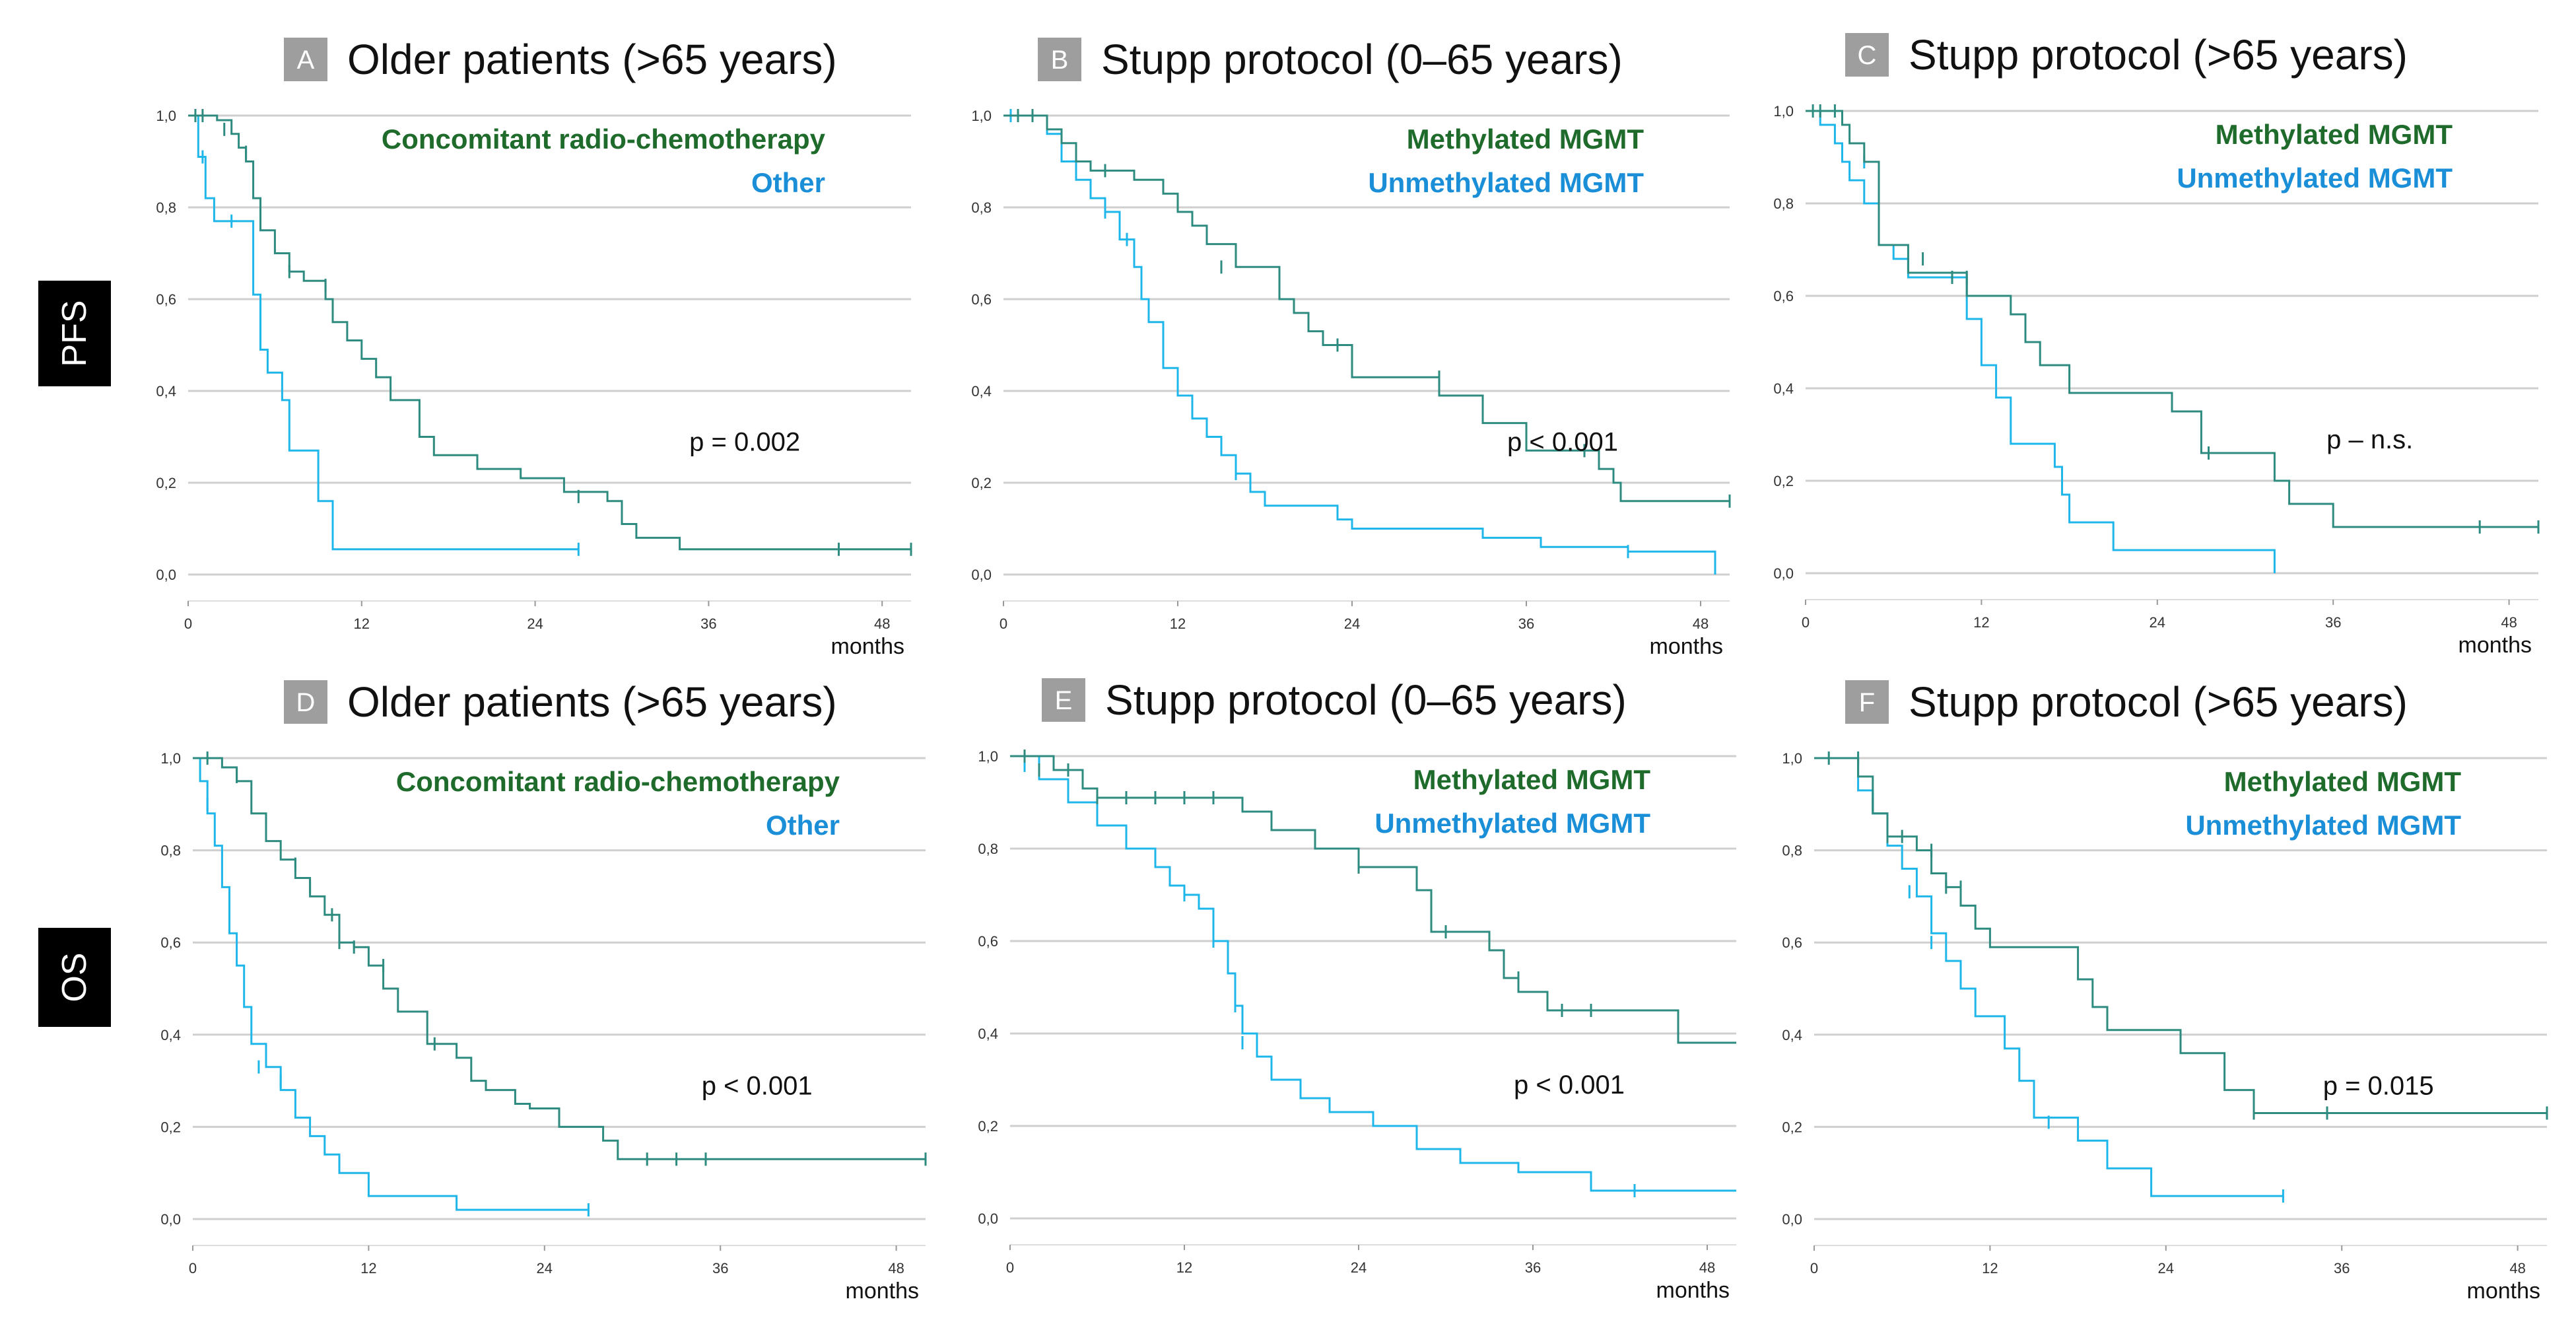 This screenshot has width=2576, height=1330. I want to click on row-label-pfs: PFS, so click(74, 333).